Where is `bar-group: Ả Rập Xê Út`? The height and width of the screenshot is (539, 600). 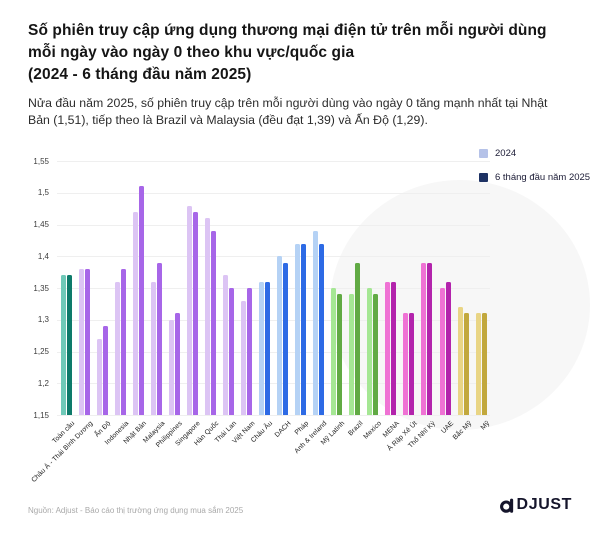 bar-group: Ả Rập Xê Út is located at coordinates (402, 306).